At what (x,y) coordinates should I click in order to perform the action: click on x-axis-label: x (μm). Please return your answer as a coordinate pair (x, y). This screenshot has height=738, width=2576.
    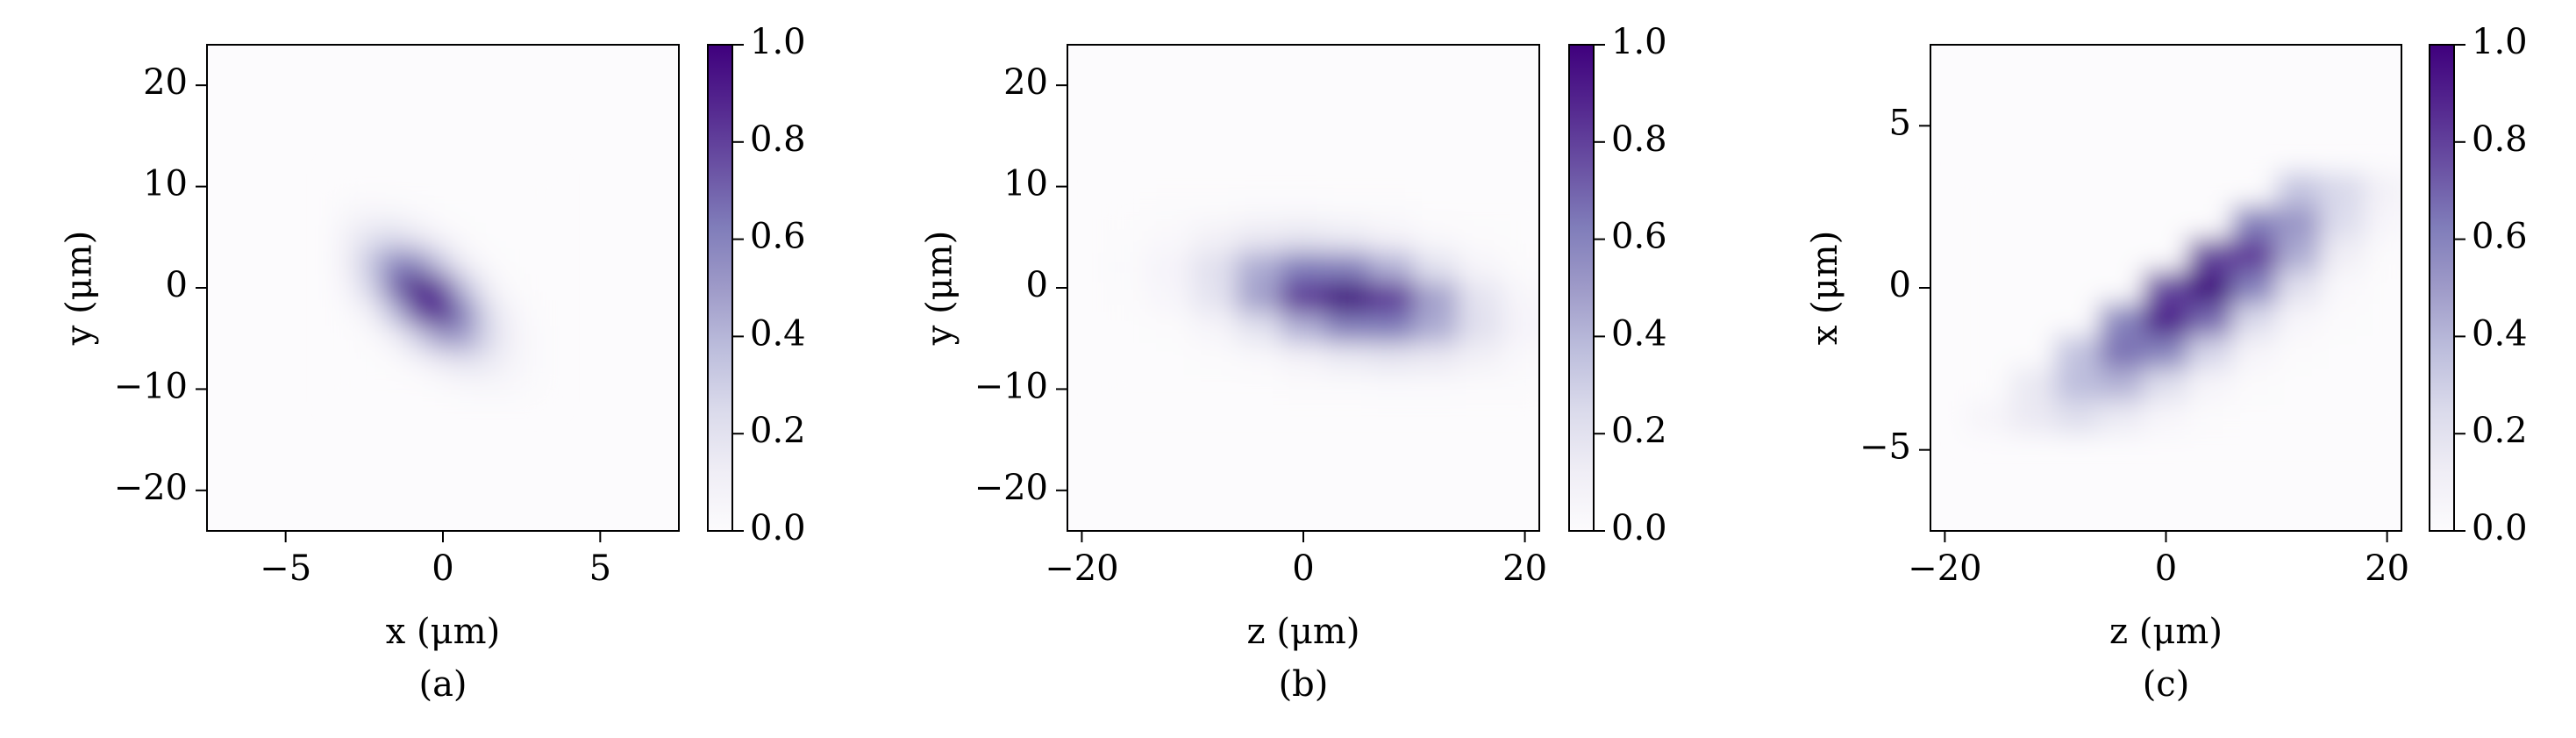
    Looking at the image, I should click on (443, 632).